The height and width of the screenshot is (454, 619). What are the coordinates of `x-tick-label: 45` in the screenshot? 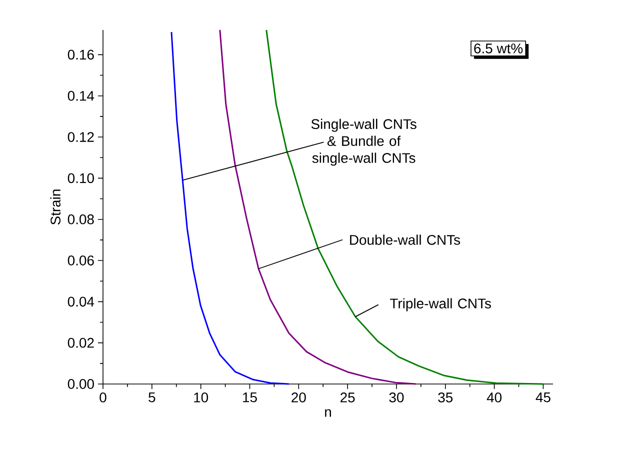 It's located at (543, 397).